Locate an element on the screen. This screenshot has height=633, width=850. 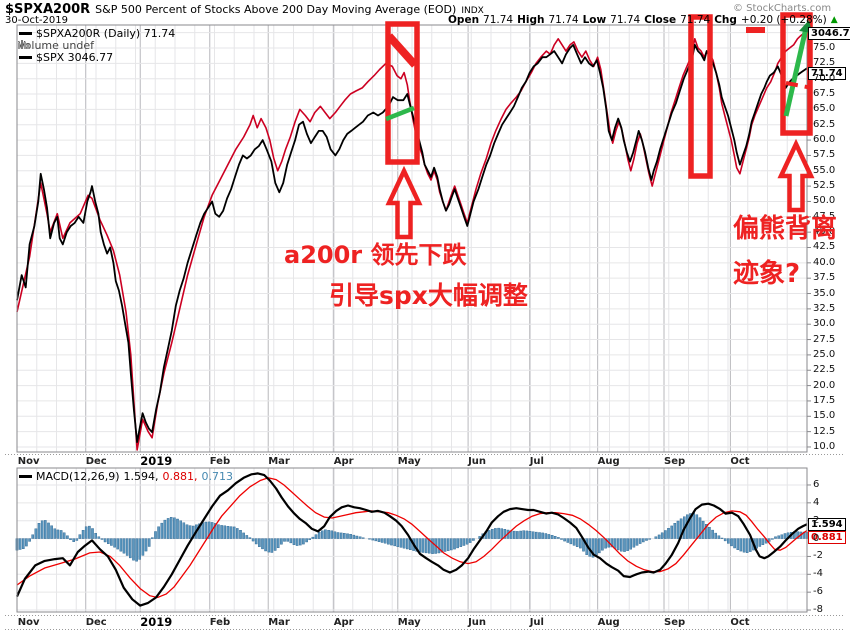
main-y-tick-label: 35.0 is located at coordinates (824, 293).